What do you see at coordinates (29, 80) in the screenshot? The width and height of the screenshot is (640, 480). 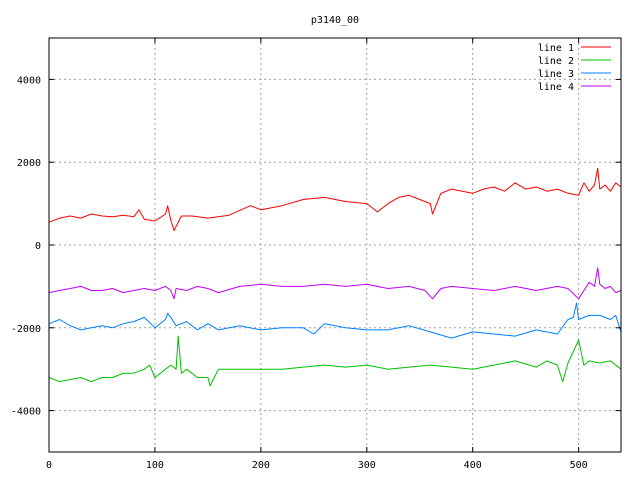 I see `y-tick-label: 4000` at bounding box center [29, 80].